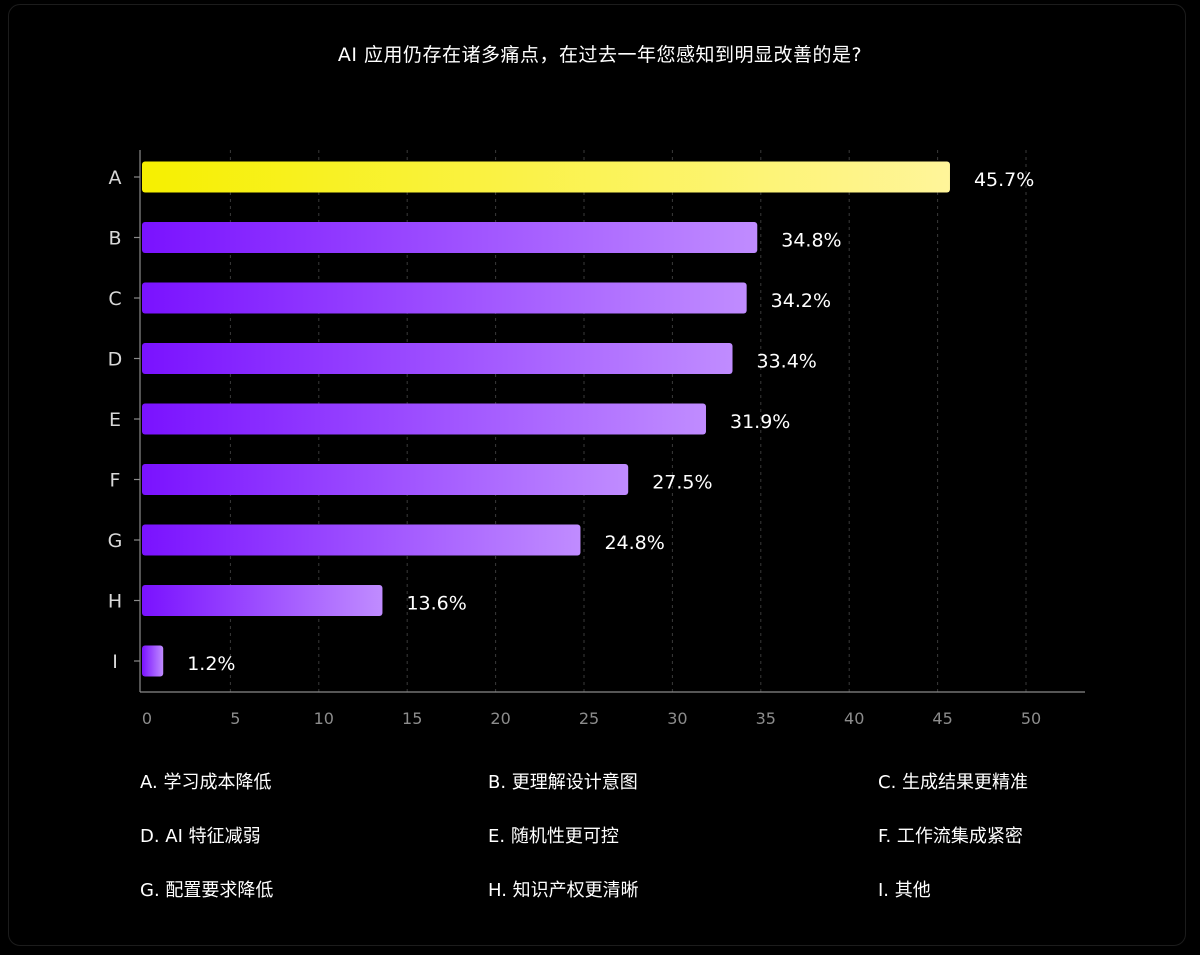 The width and height of the screenshot is (1200, 955). I want to click on bar-f, so click(385, 479).